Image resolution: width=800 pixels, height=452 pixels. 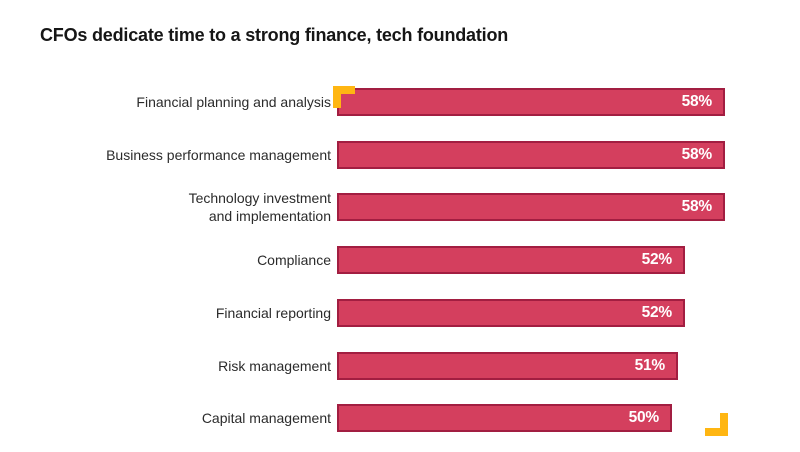 What do you see at coordinates (259, 207) in the screenshot?
I see `category-label: Technology investment and implementation` at bounding box center [259, 207].